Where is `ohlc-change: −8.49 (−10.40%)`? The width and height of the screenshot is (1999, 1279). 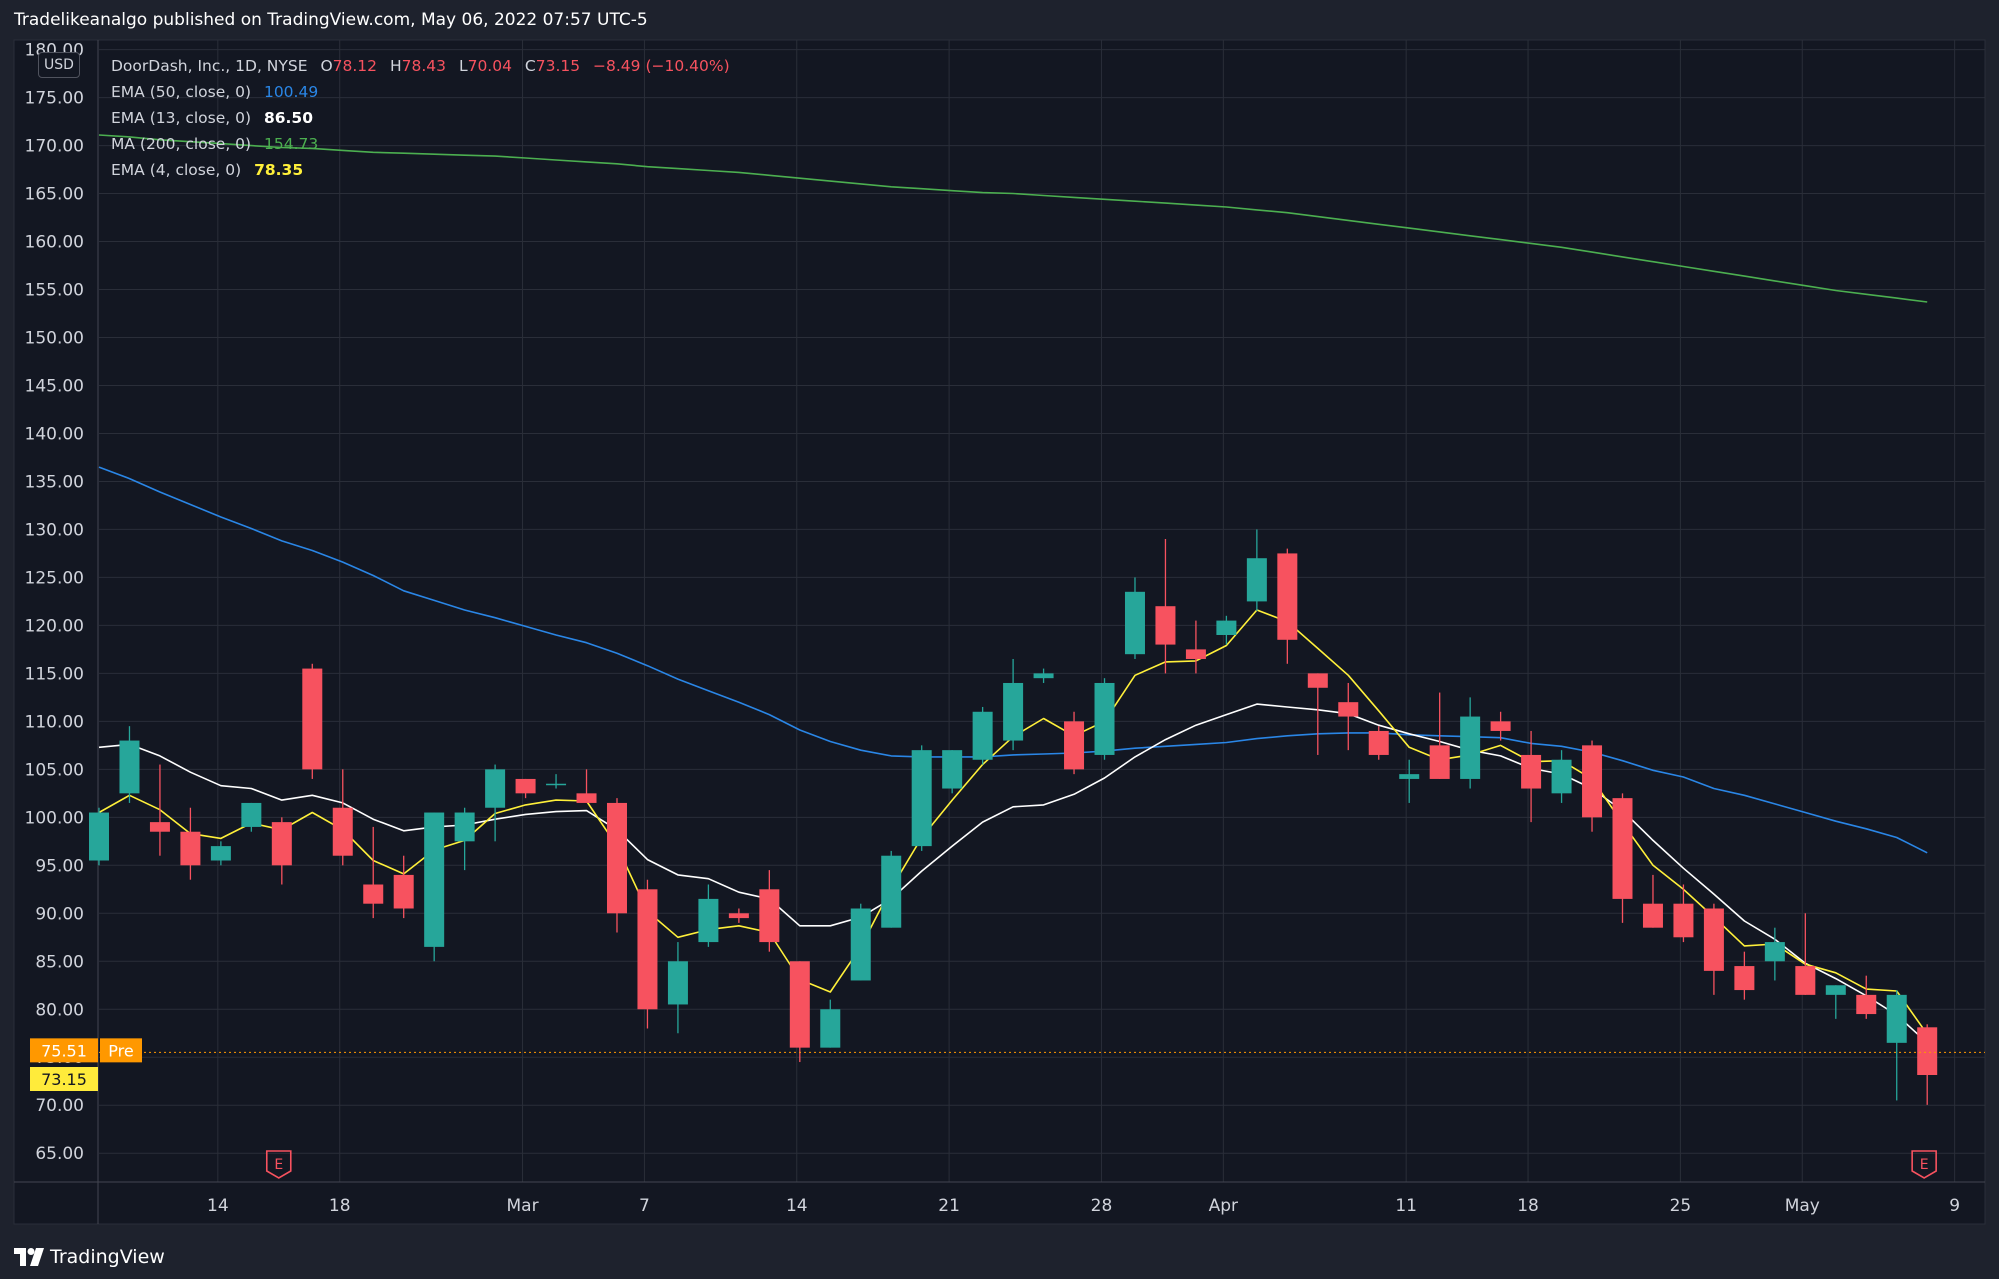 ohlc-change: −8.49 (−10.40%) is located at coordinates (661, 66).